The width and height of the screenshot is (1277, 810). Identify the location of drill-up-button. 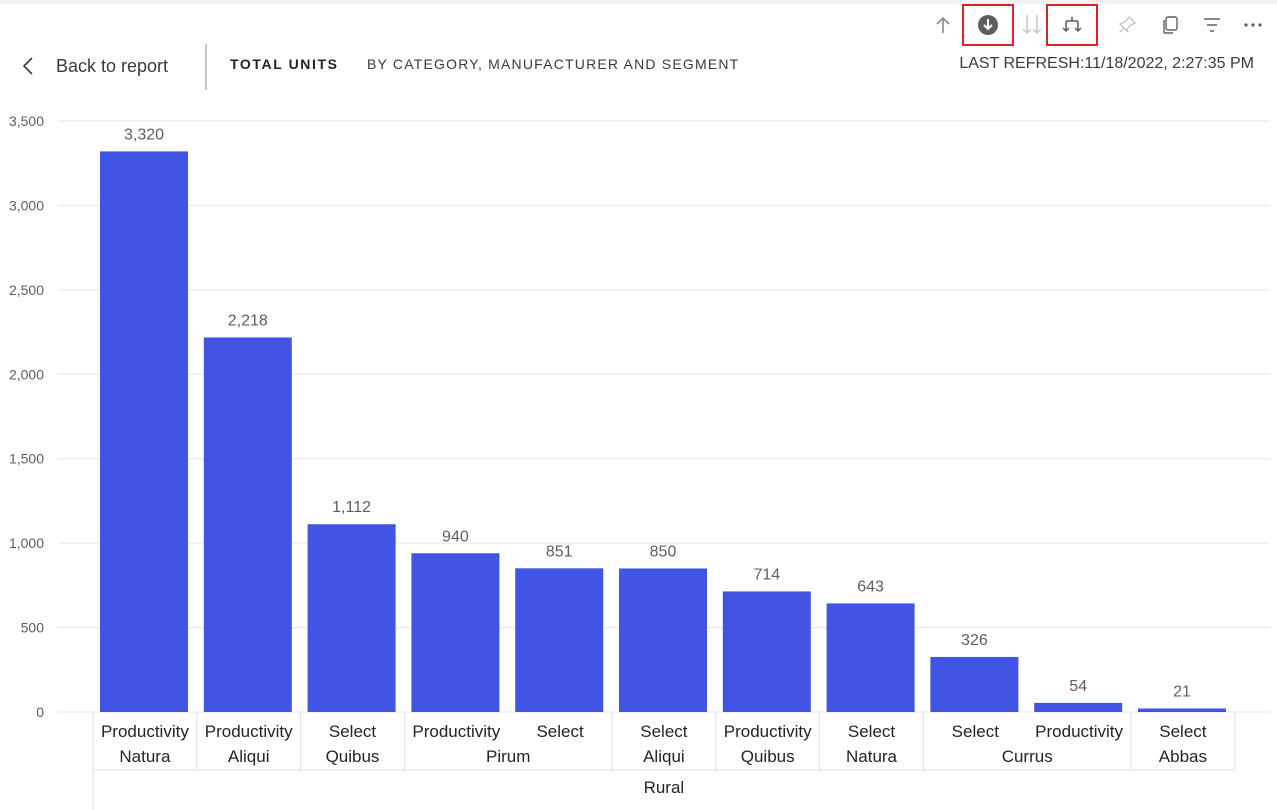
(943, 25).